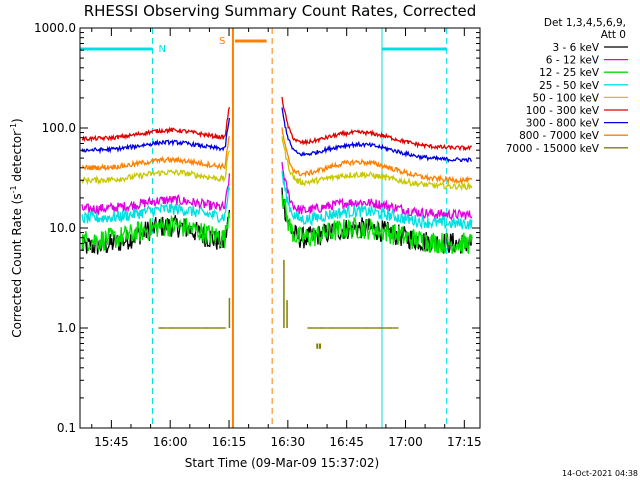 Image resolution: width=640 pixels, height=480 pixels. I want to click on x-axis-label: Start Time (09-Mar-09 15:37:02), so click(282, 463).